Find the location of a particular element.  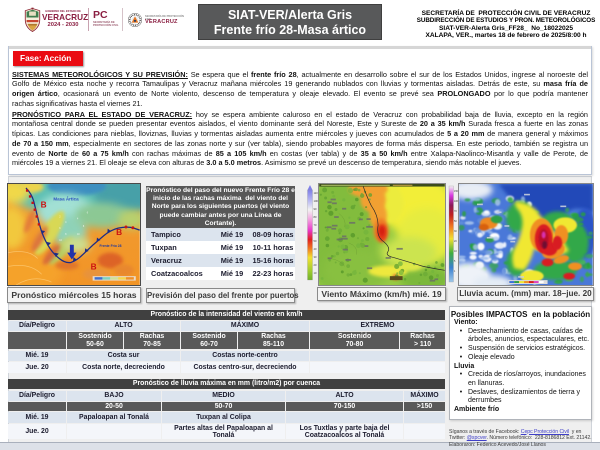

svg-text: 150 is located at coordinates (456, 191).